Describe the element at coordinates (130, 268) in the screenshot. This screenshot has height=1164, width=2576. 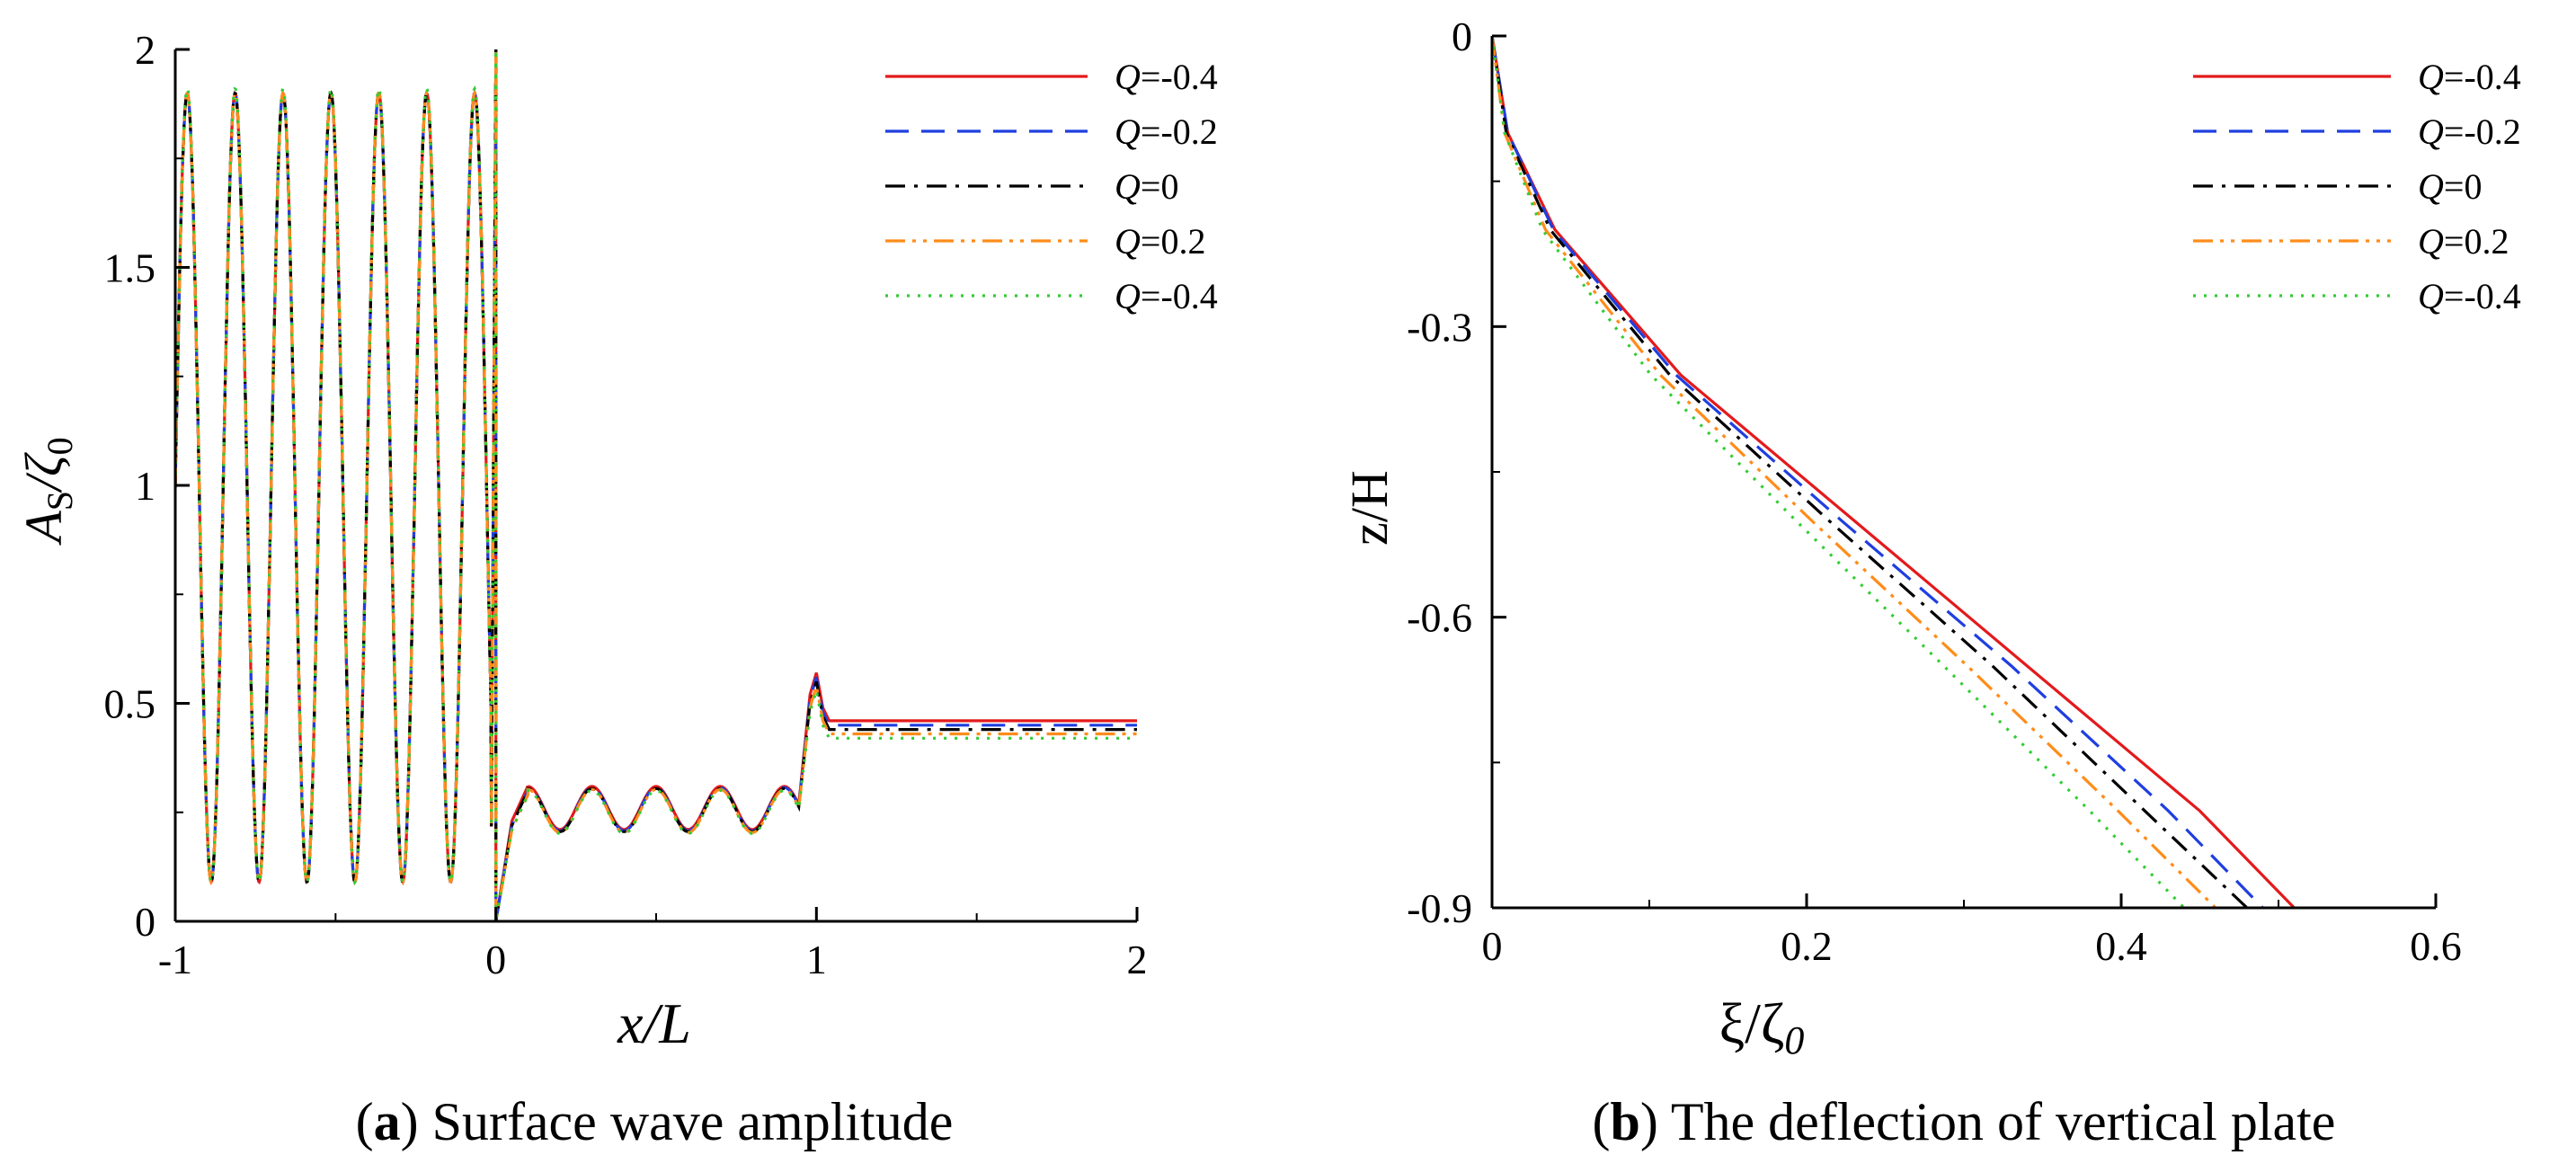
I see `panel-a-ytick-label: 1.5` at that location.